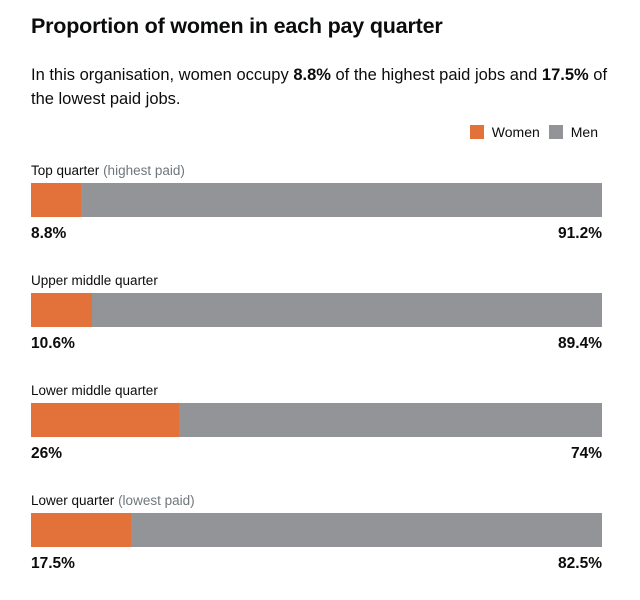 The image size is (640, 600). What do you see at coordinates (316, 501) in the screenshot?
I see `row-label: Lower quarter (lowest paid)` at bounding box center [316, 501].